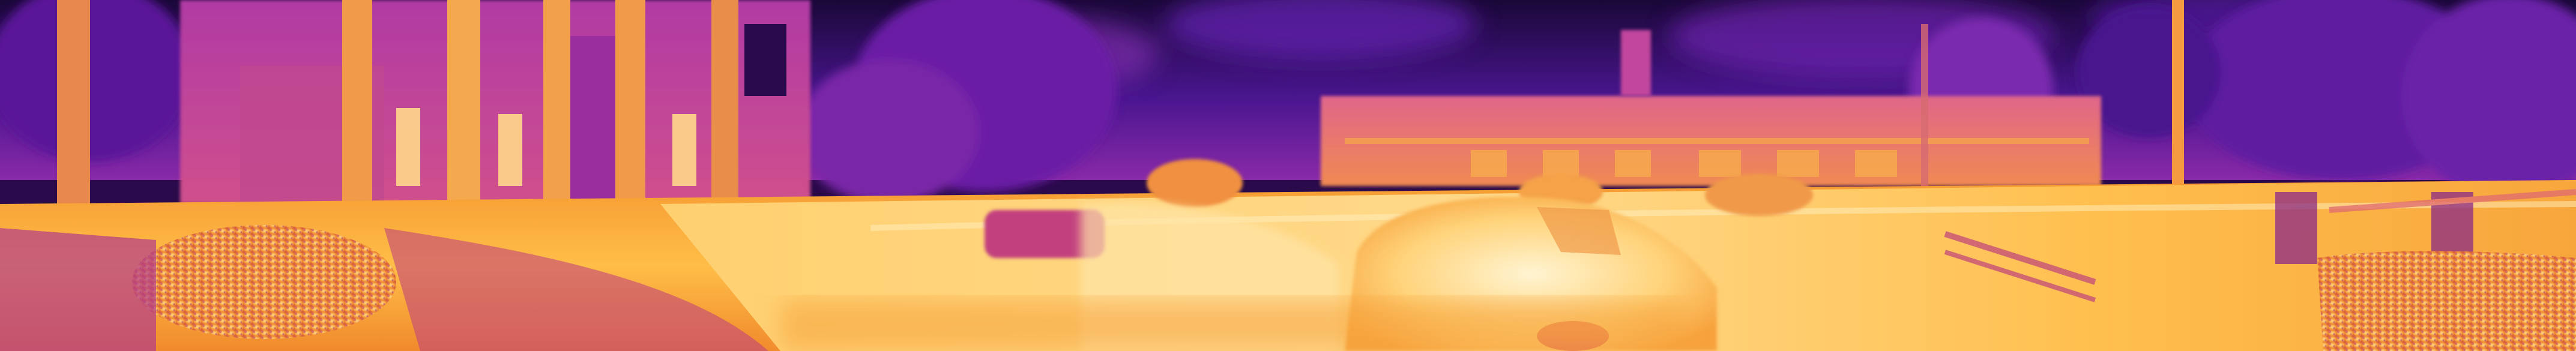 This screenshot has height=351, width=2576. What do you see at coordinates (264, 282) in the screenshot?
I see `gravel-bed` at bounding box center [264, 282].